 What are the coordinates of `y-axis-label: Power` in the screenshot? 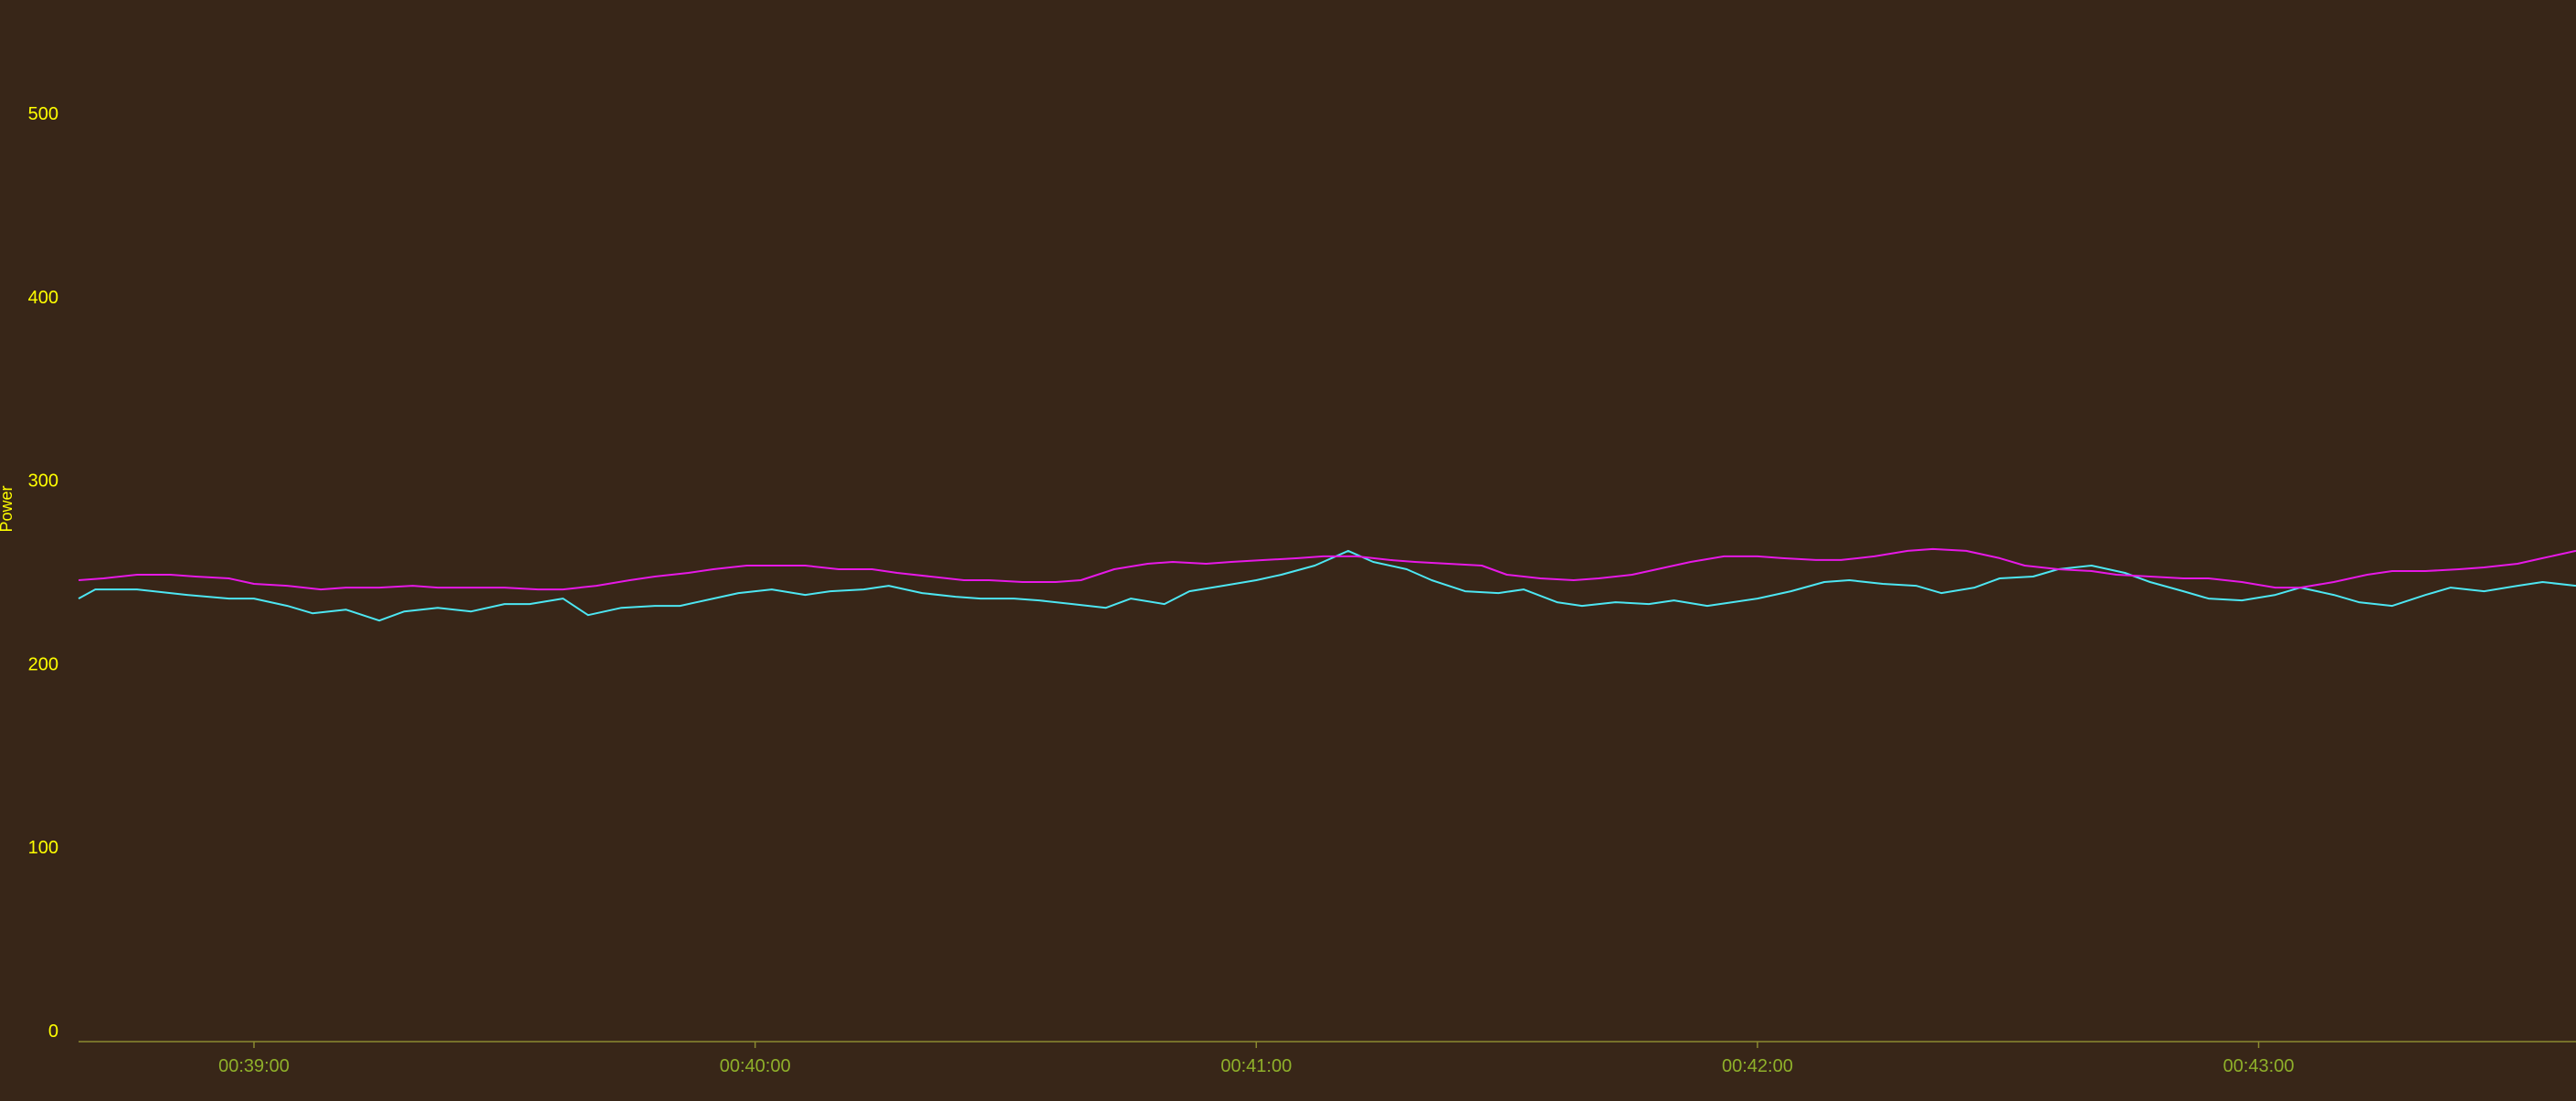 It's located at (8, 508).